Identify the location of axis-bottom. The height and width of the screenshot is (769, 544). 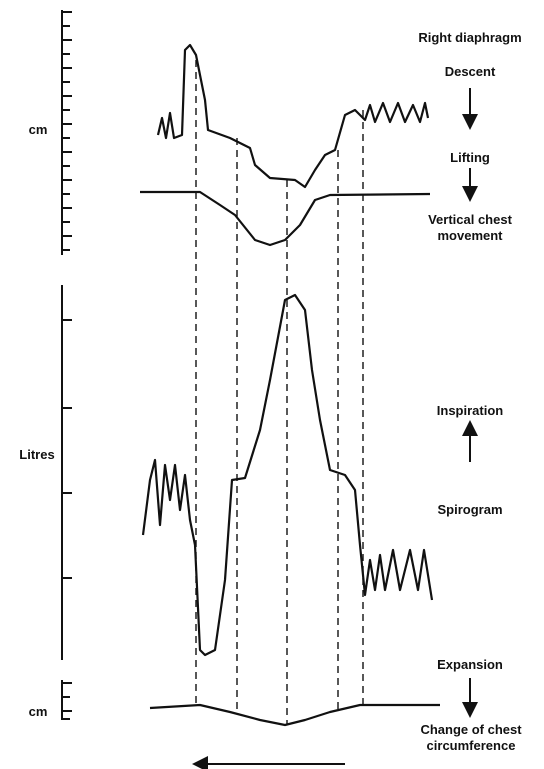
(66, 700).